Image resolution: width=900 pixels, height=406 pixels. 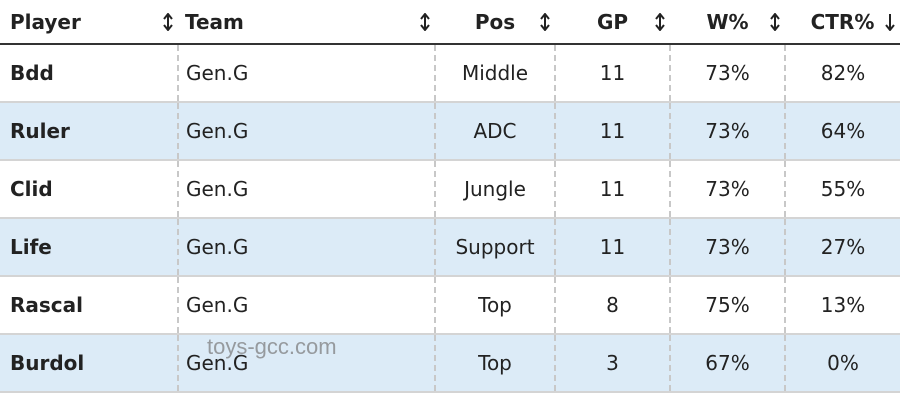 What do you see at coordinates (89, 131) in the screenshot?
I see `player-cell: Ruler` at bounding box center [89, 131].